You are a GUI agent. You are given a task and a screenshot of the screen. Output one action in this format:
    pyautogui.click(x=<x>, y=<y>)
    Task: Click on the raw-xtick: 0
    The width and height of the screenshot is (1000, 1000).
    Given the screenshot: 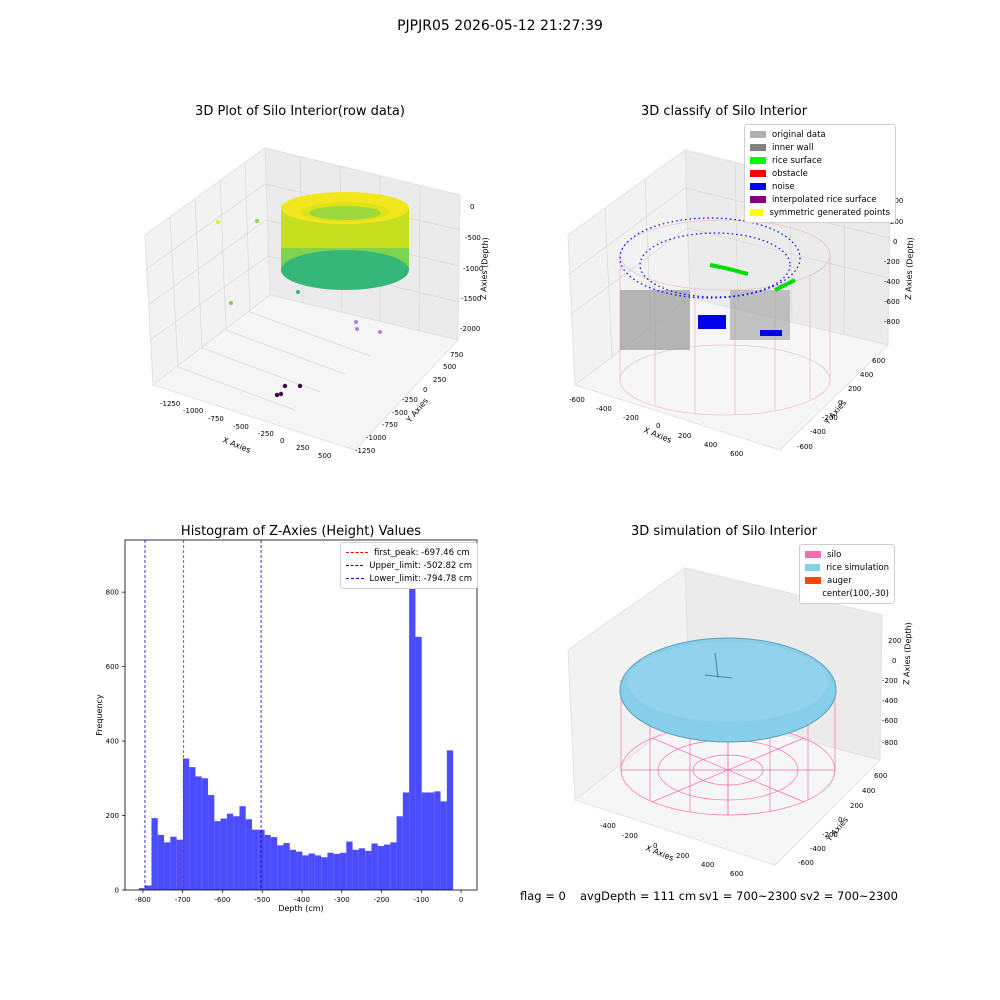 What is the action you would take?
    pyautogui.click(x=282, y=441)
    